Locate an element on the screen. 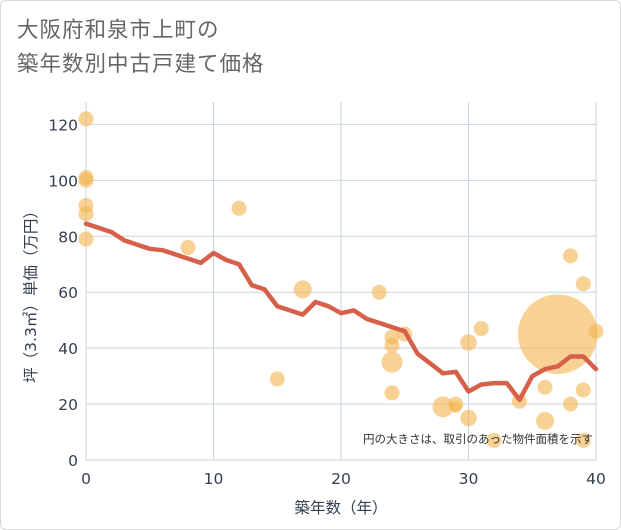 The width and height of the screenshot is (621, 530). title-line-1: 大阪府和泉市上町の is located at coordinates (118, 30).